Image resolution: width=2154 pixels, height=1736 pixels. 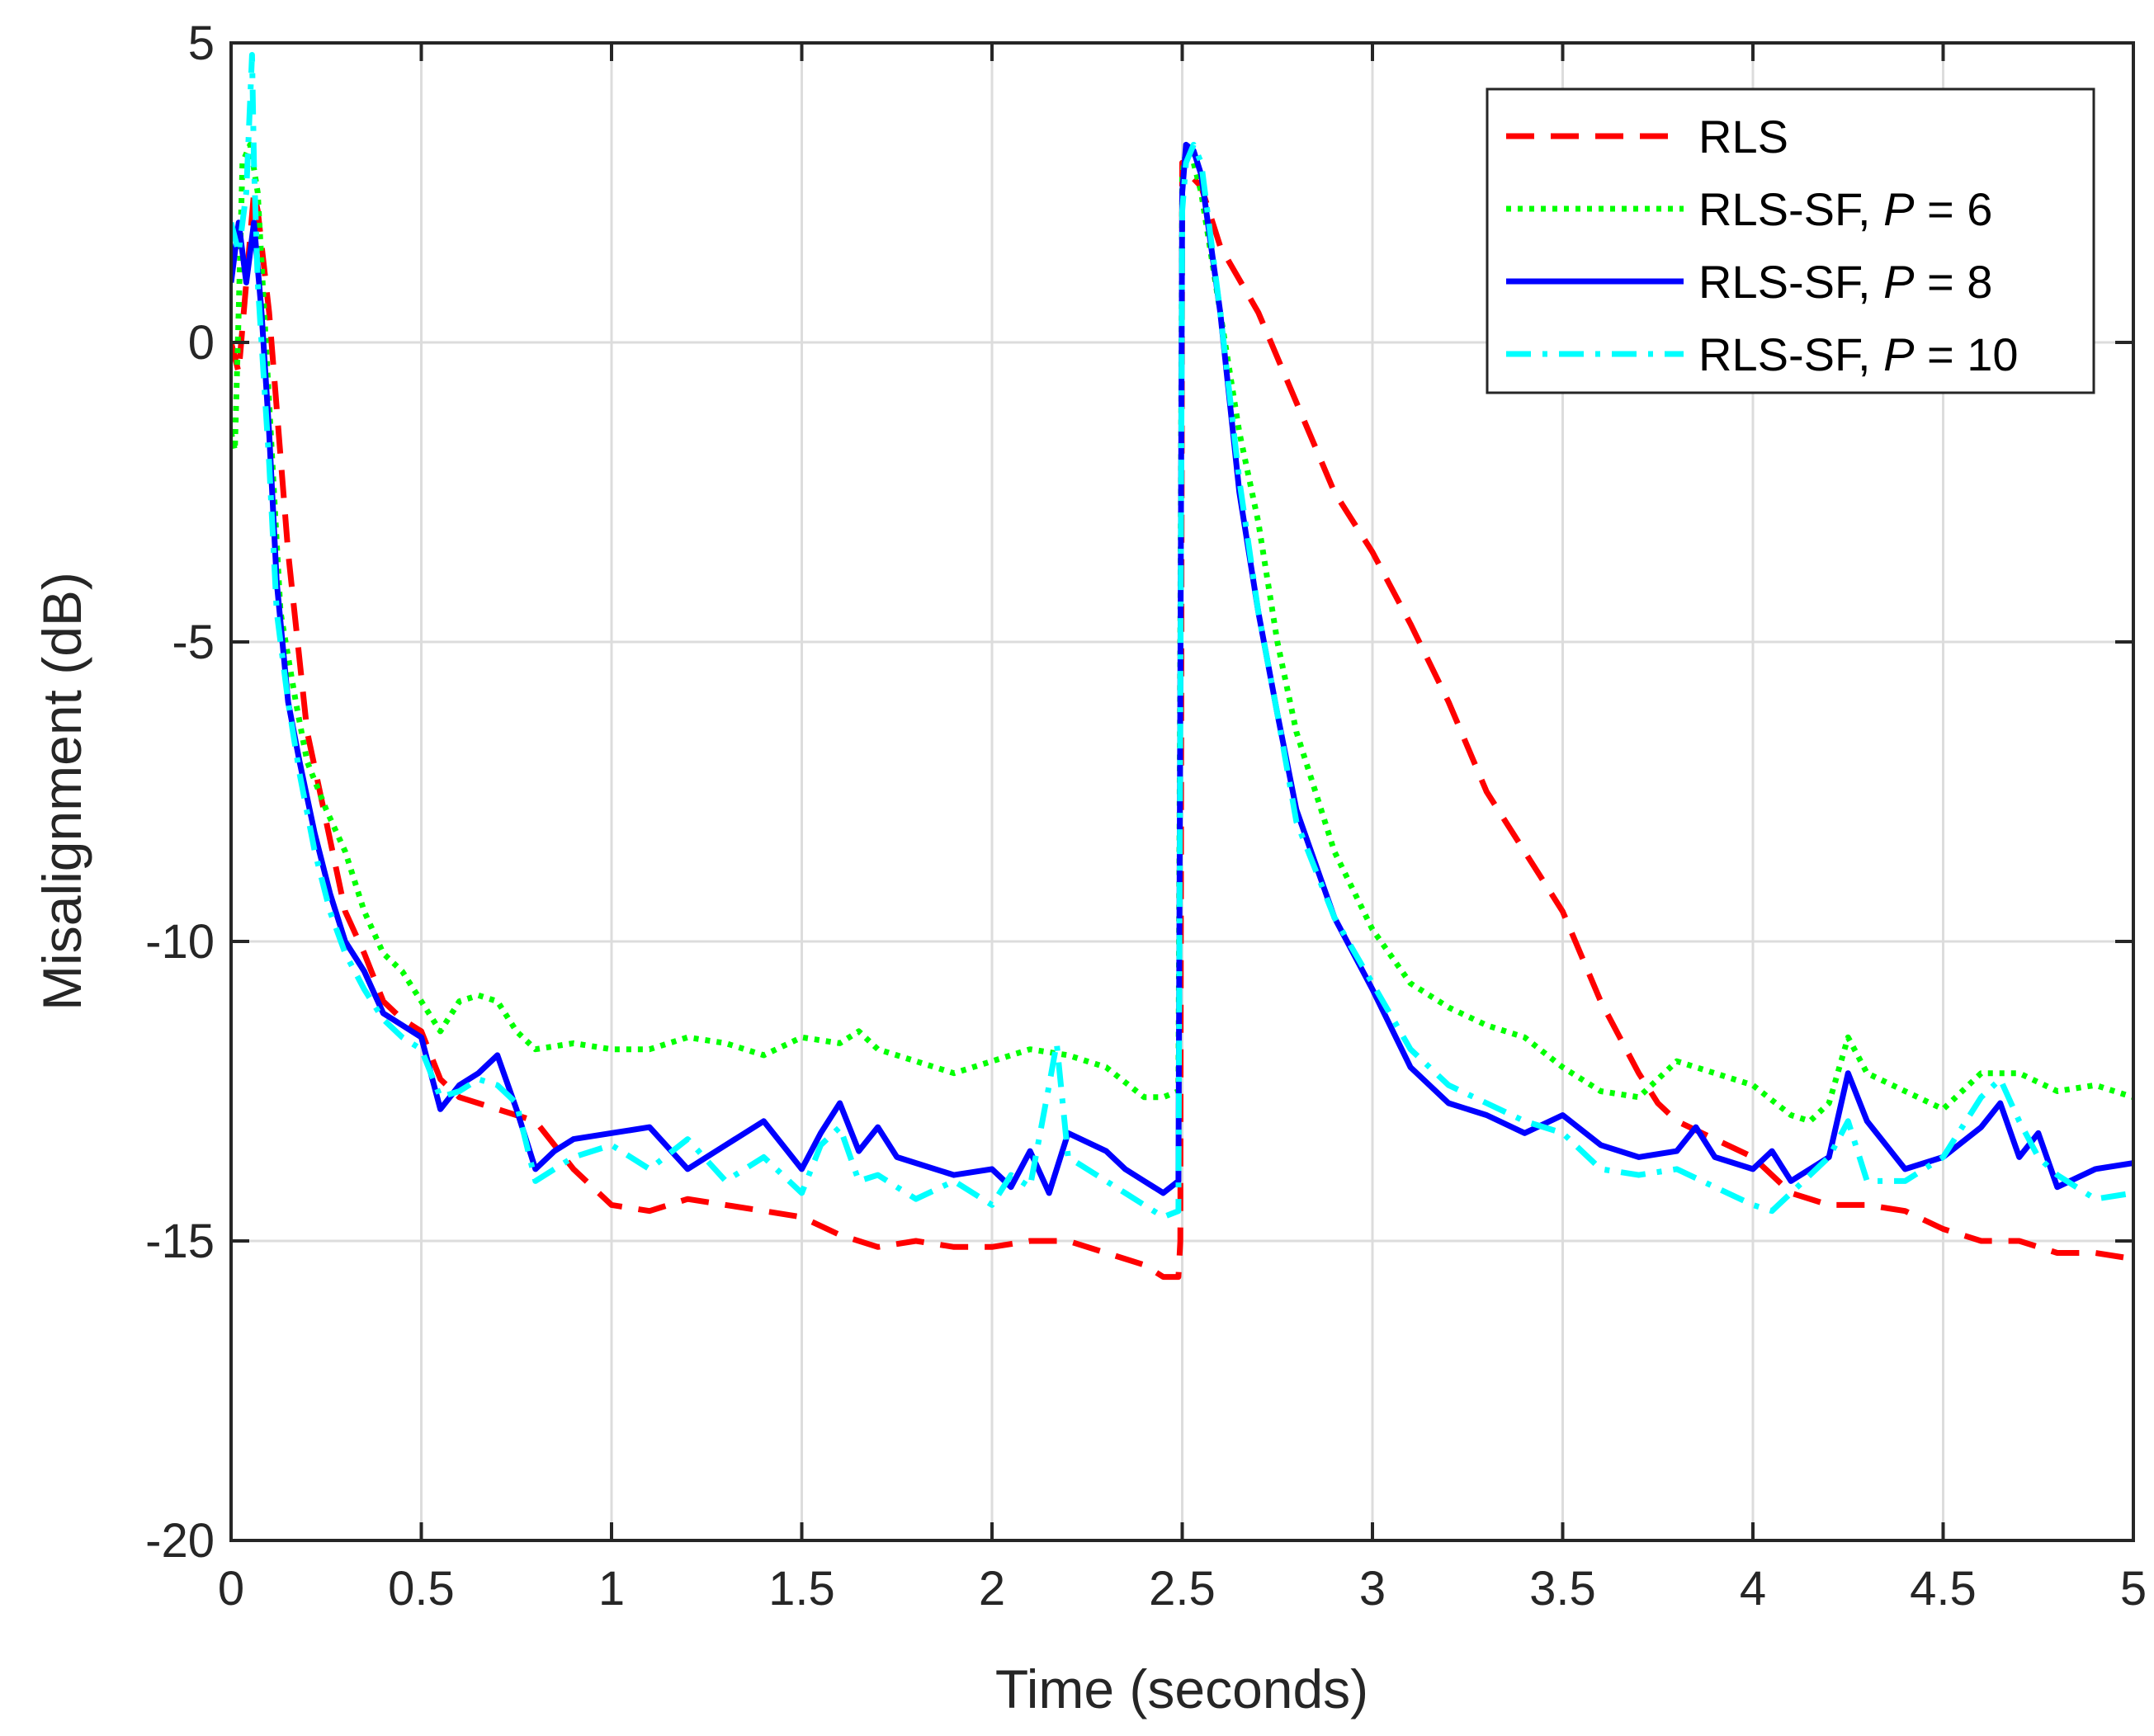 I want to click on x-tick-label: 3.5, so click(x=1562, y=1589).